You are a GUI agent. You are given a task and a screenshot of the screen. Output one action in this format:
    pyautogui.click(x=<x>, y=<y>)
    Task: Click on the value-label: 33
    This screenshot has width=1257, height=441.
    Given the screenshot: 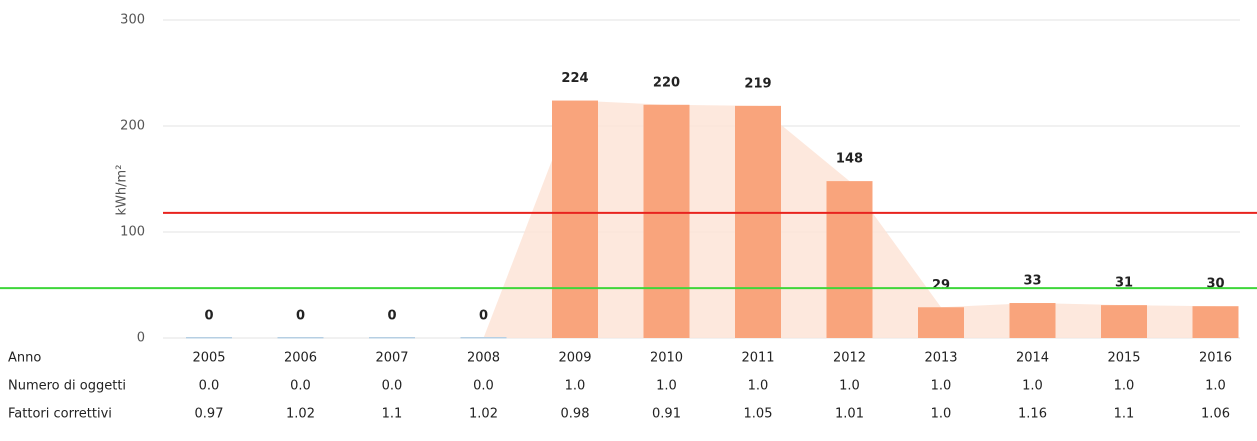 What is the action you would take?
    pyautogui.click(x=1032, y=281)
    